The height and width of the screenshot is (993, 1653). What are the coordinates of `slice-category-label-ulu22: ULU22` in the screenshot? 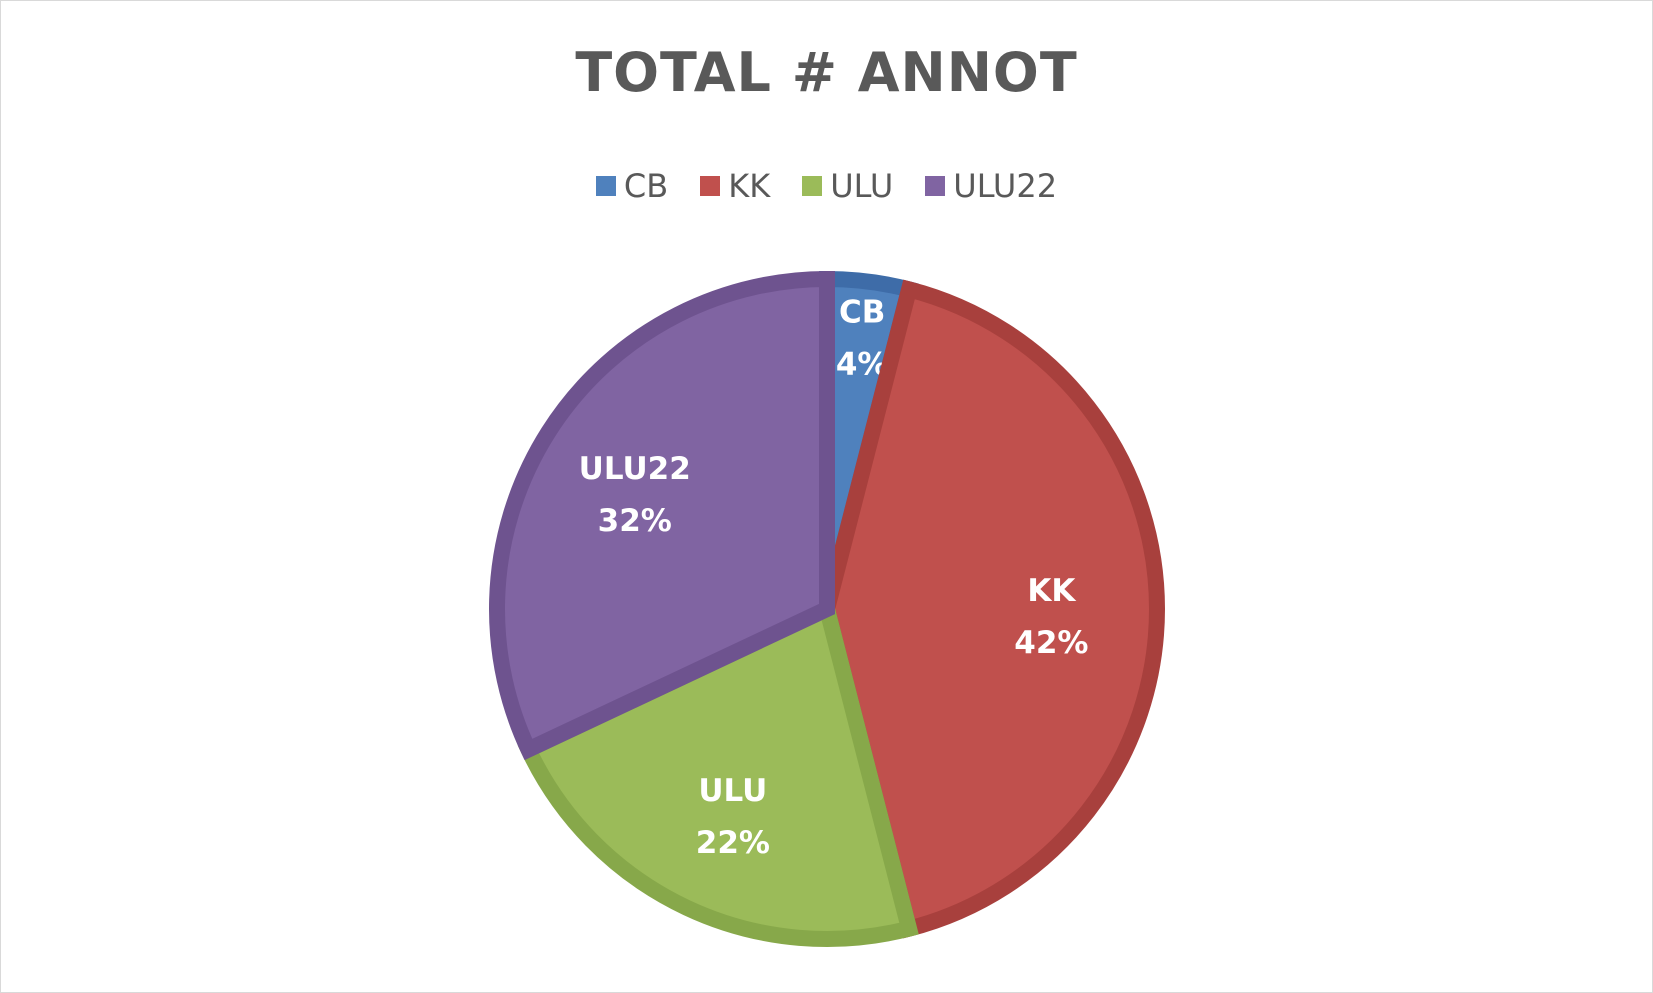 It's located at (635, 469).